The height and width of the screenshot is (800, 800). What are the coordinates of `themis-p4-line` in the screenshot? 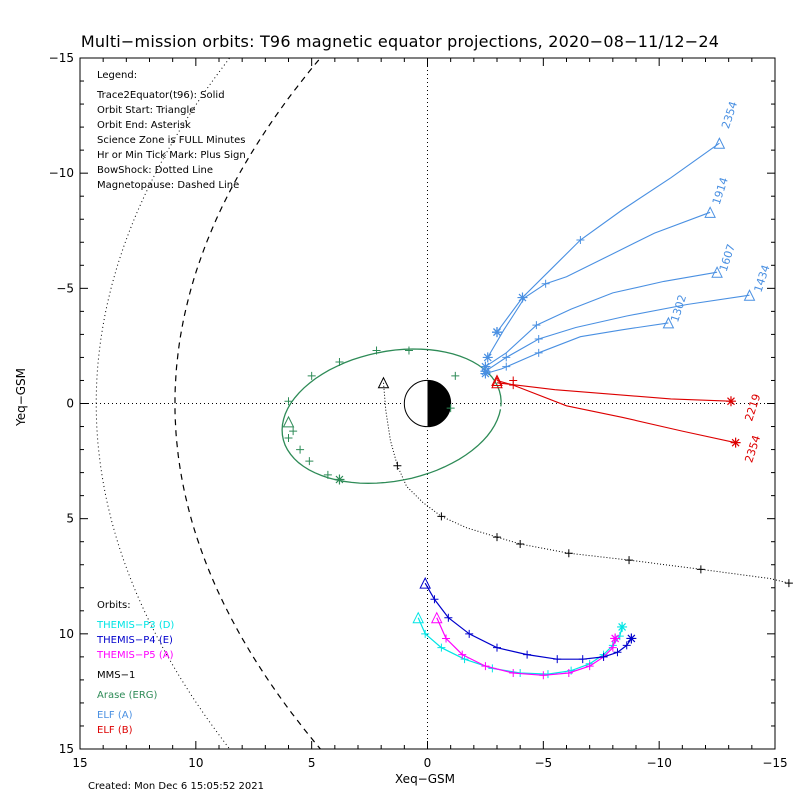 It's located at (528, 621).